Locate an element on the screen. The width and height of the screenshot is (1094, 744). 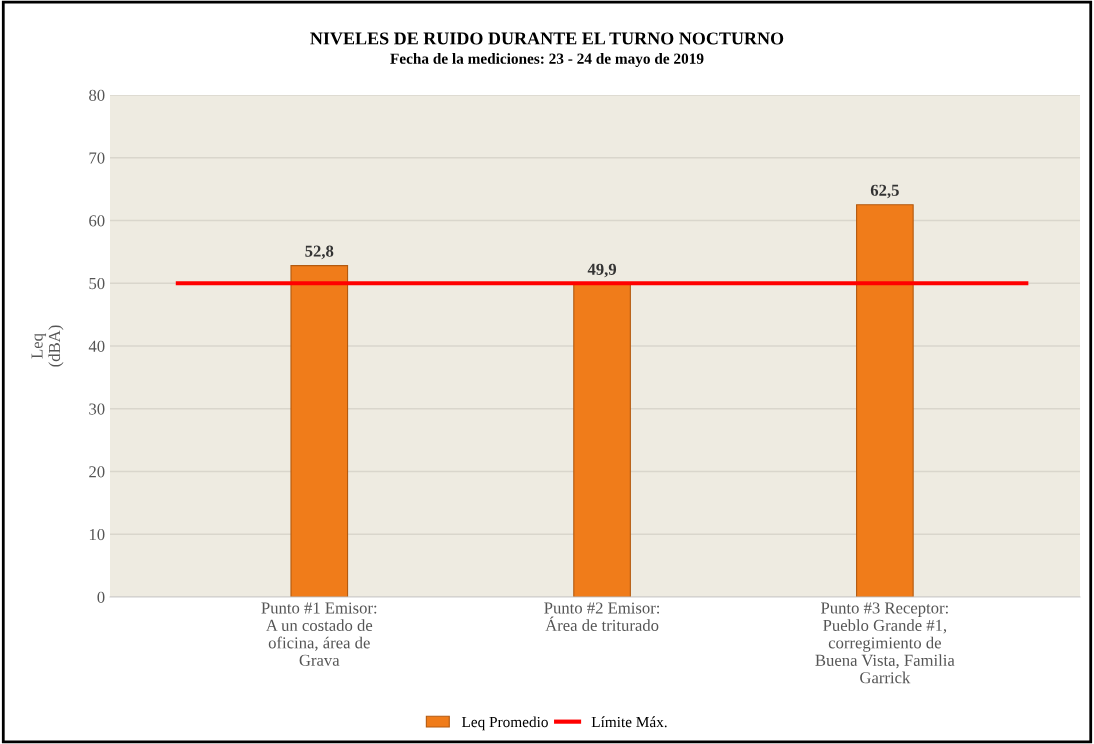
data-label: 49,9 is located at coordinates (602, 270).